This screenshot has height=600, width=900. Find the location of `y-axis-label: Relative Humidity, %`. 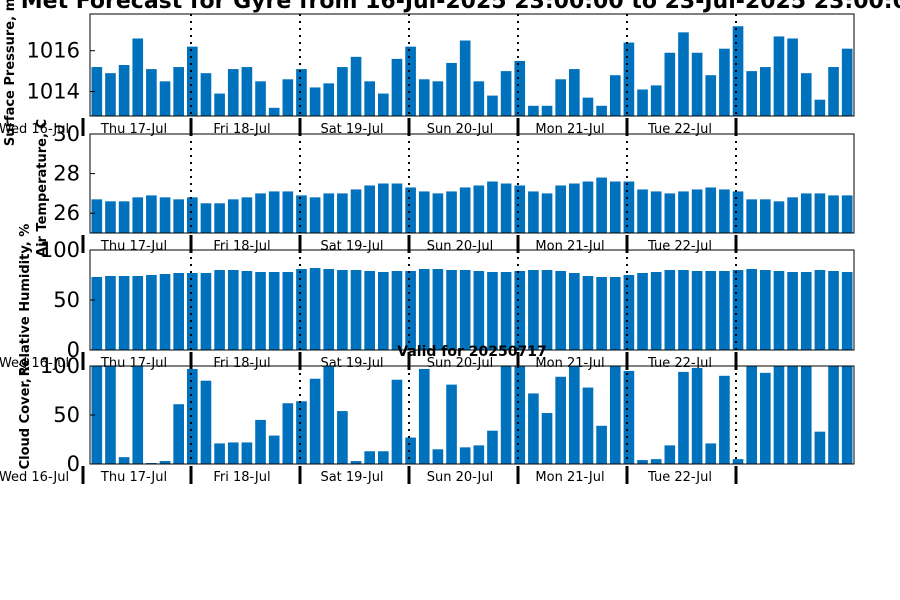

y-axis-label: Relative Humidity, % is located at coordinates (25, 300).